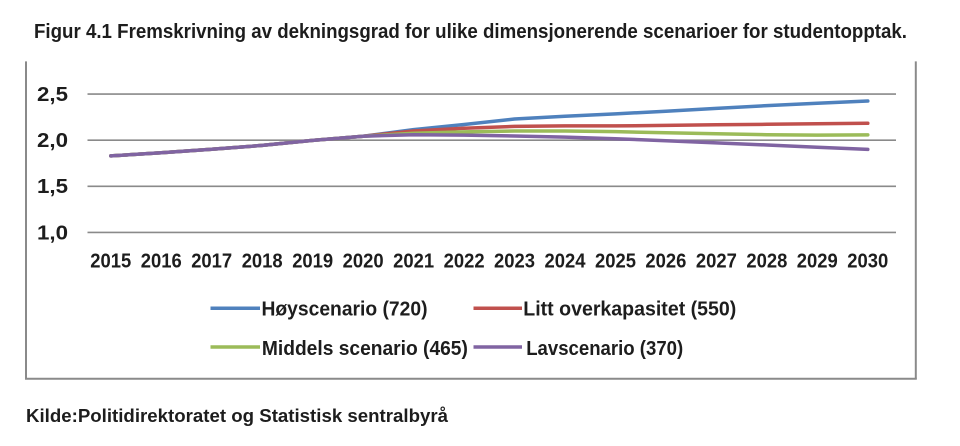  I want to click on svg-text: 2023, so click(514, 261).